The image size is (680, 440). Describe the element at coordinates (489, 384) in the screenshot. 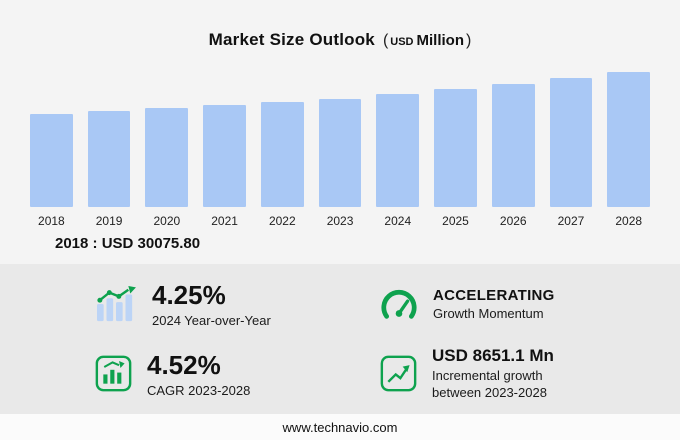

I see `stat-incremental-label: Incremental growth between 2023-2028` at that location.